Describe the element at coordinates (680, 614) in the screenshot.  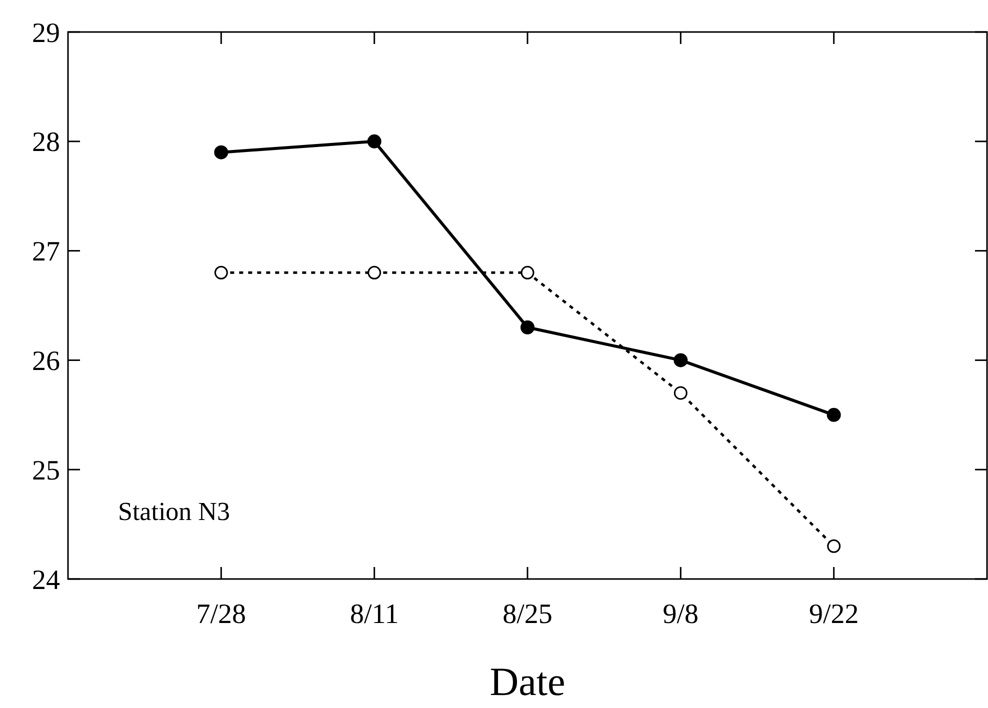
I see `x-tick-label: 9/8` at that location.